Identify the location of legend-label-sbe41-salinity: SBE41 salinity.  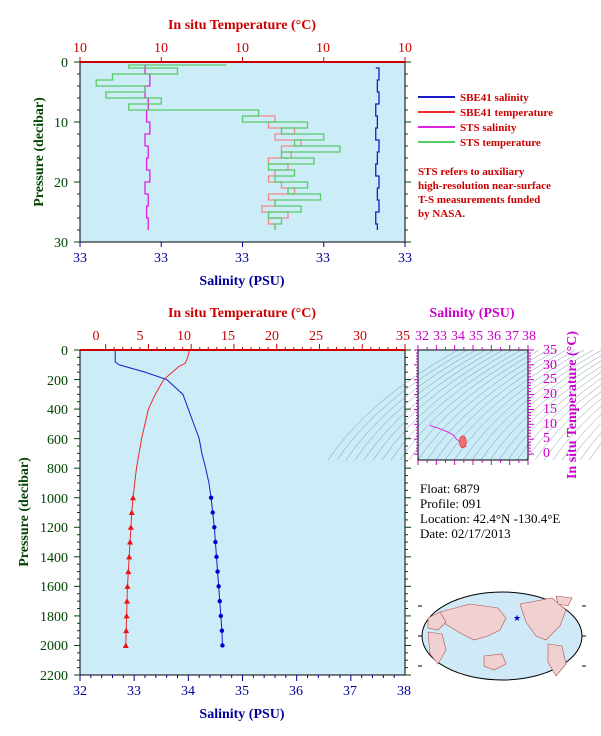
(494, 98).